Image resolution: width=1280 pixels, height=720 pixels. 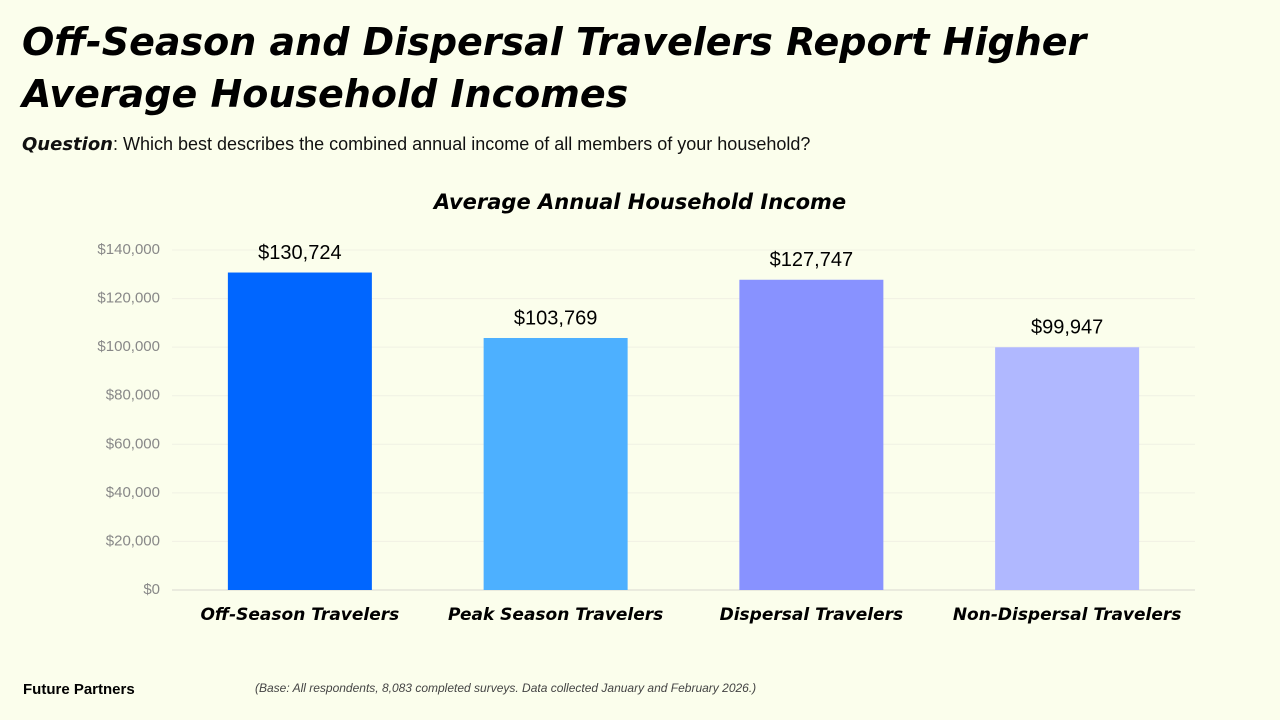 What do you see at coordinates (133, 395) in the screenshot?
I see `y-tick-label: $80,000` at bounding box center [133, 395].